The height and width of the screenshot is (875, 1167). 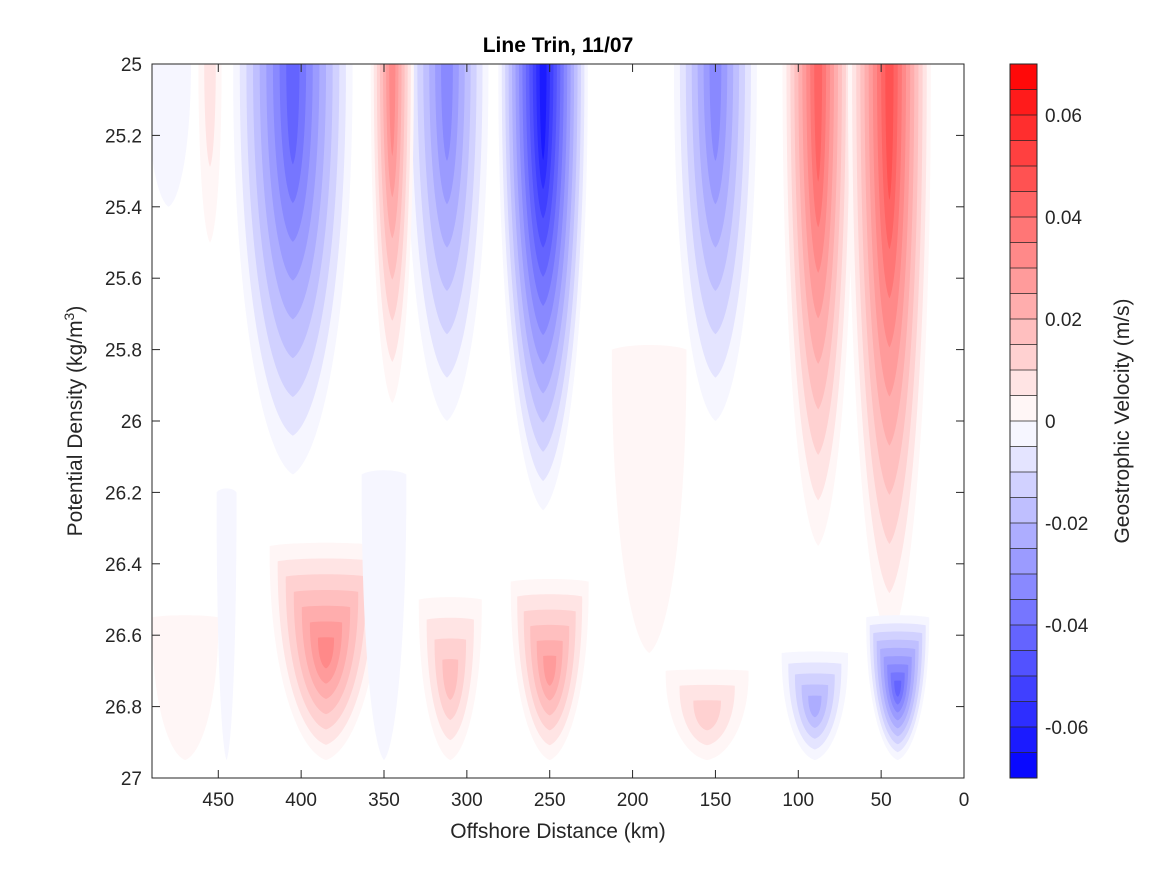 What do you see at coordinates (123, 136) in the screenshot?
I see `y-tick-label: 25.2` at bounding box center [123, 136].